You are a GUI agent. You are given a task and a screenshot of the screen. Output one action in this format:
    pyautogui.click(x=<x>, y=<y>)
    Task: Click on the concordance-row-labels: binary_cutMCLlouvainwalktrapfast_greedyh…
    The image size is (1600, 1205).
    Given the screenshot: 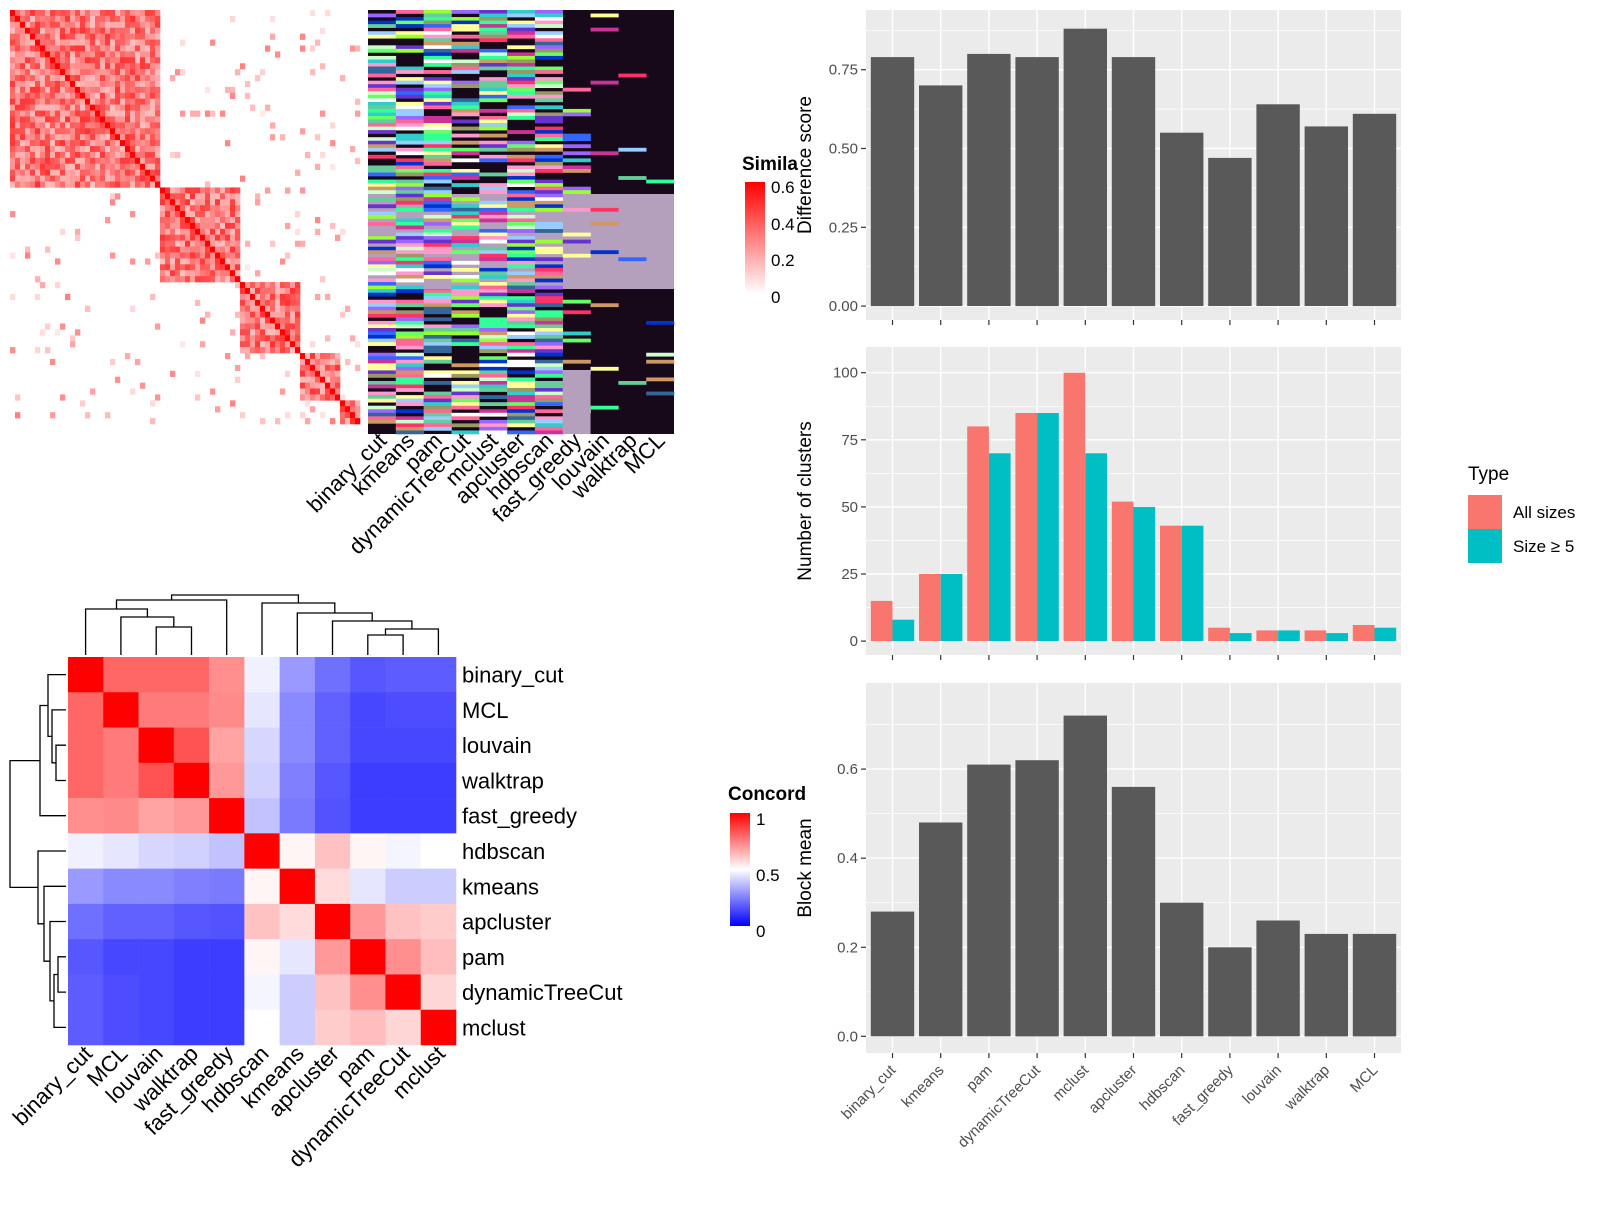 What is the action you would take?
    pyautogui.click(x=542, y=852)
    